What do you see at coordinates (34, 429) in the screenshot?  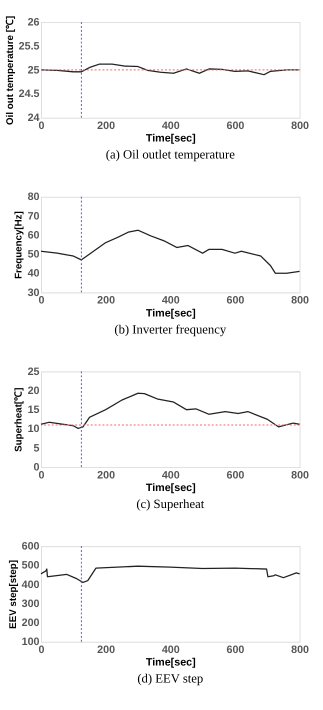 I see `y-tick-label: 10` at bounding box center [34, 429].